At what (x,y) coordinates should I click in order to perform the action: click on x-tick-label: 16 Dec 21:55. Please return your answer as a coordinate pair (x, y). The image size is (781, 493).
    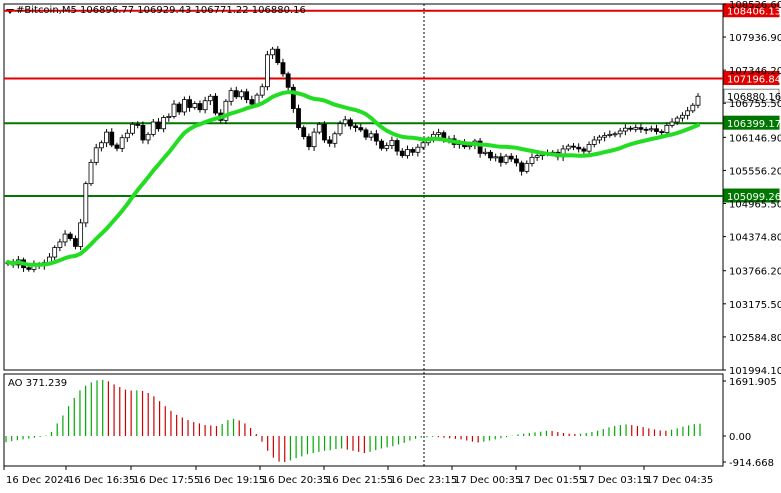
    Looking at the image, I should click on (359, 480).